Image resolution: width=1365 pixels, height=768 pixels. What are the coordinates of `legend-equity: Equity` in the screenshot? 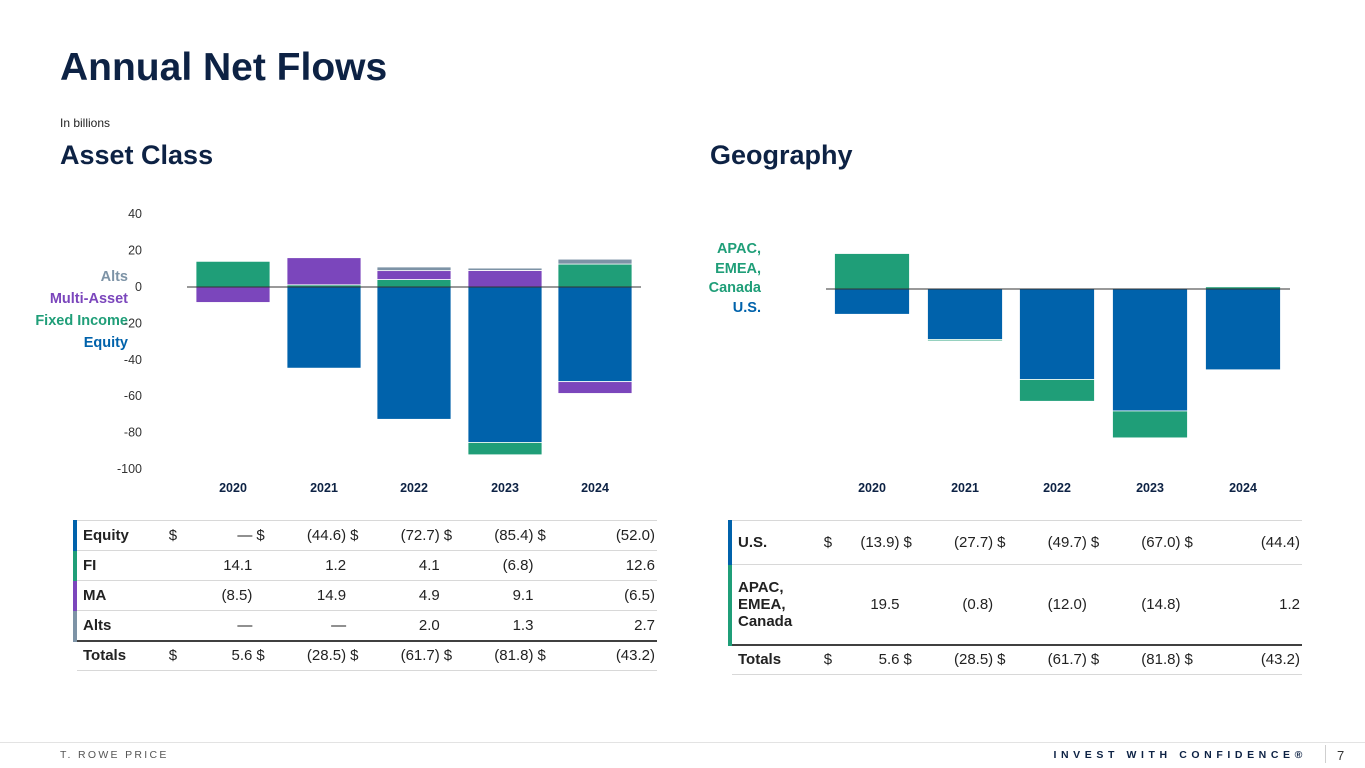 It's located at (105, 343).